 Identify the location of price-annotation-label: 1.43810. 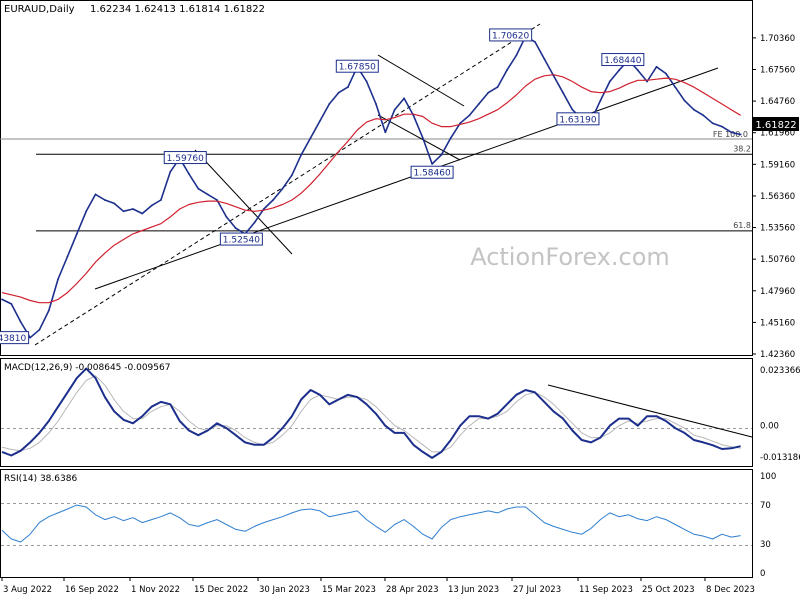
(13, 339).